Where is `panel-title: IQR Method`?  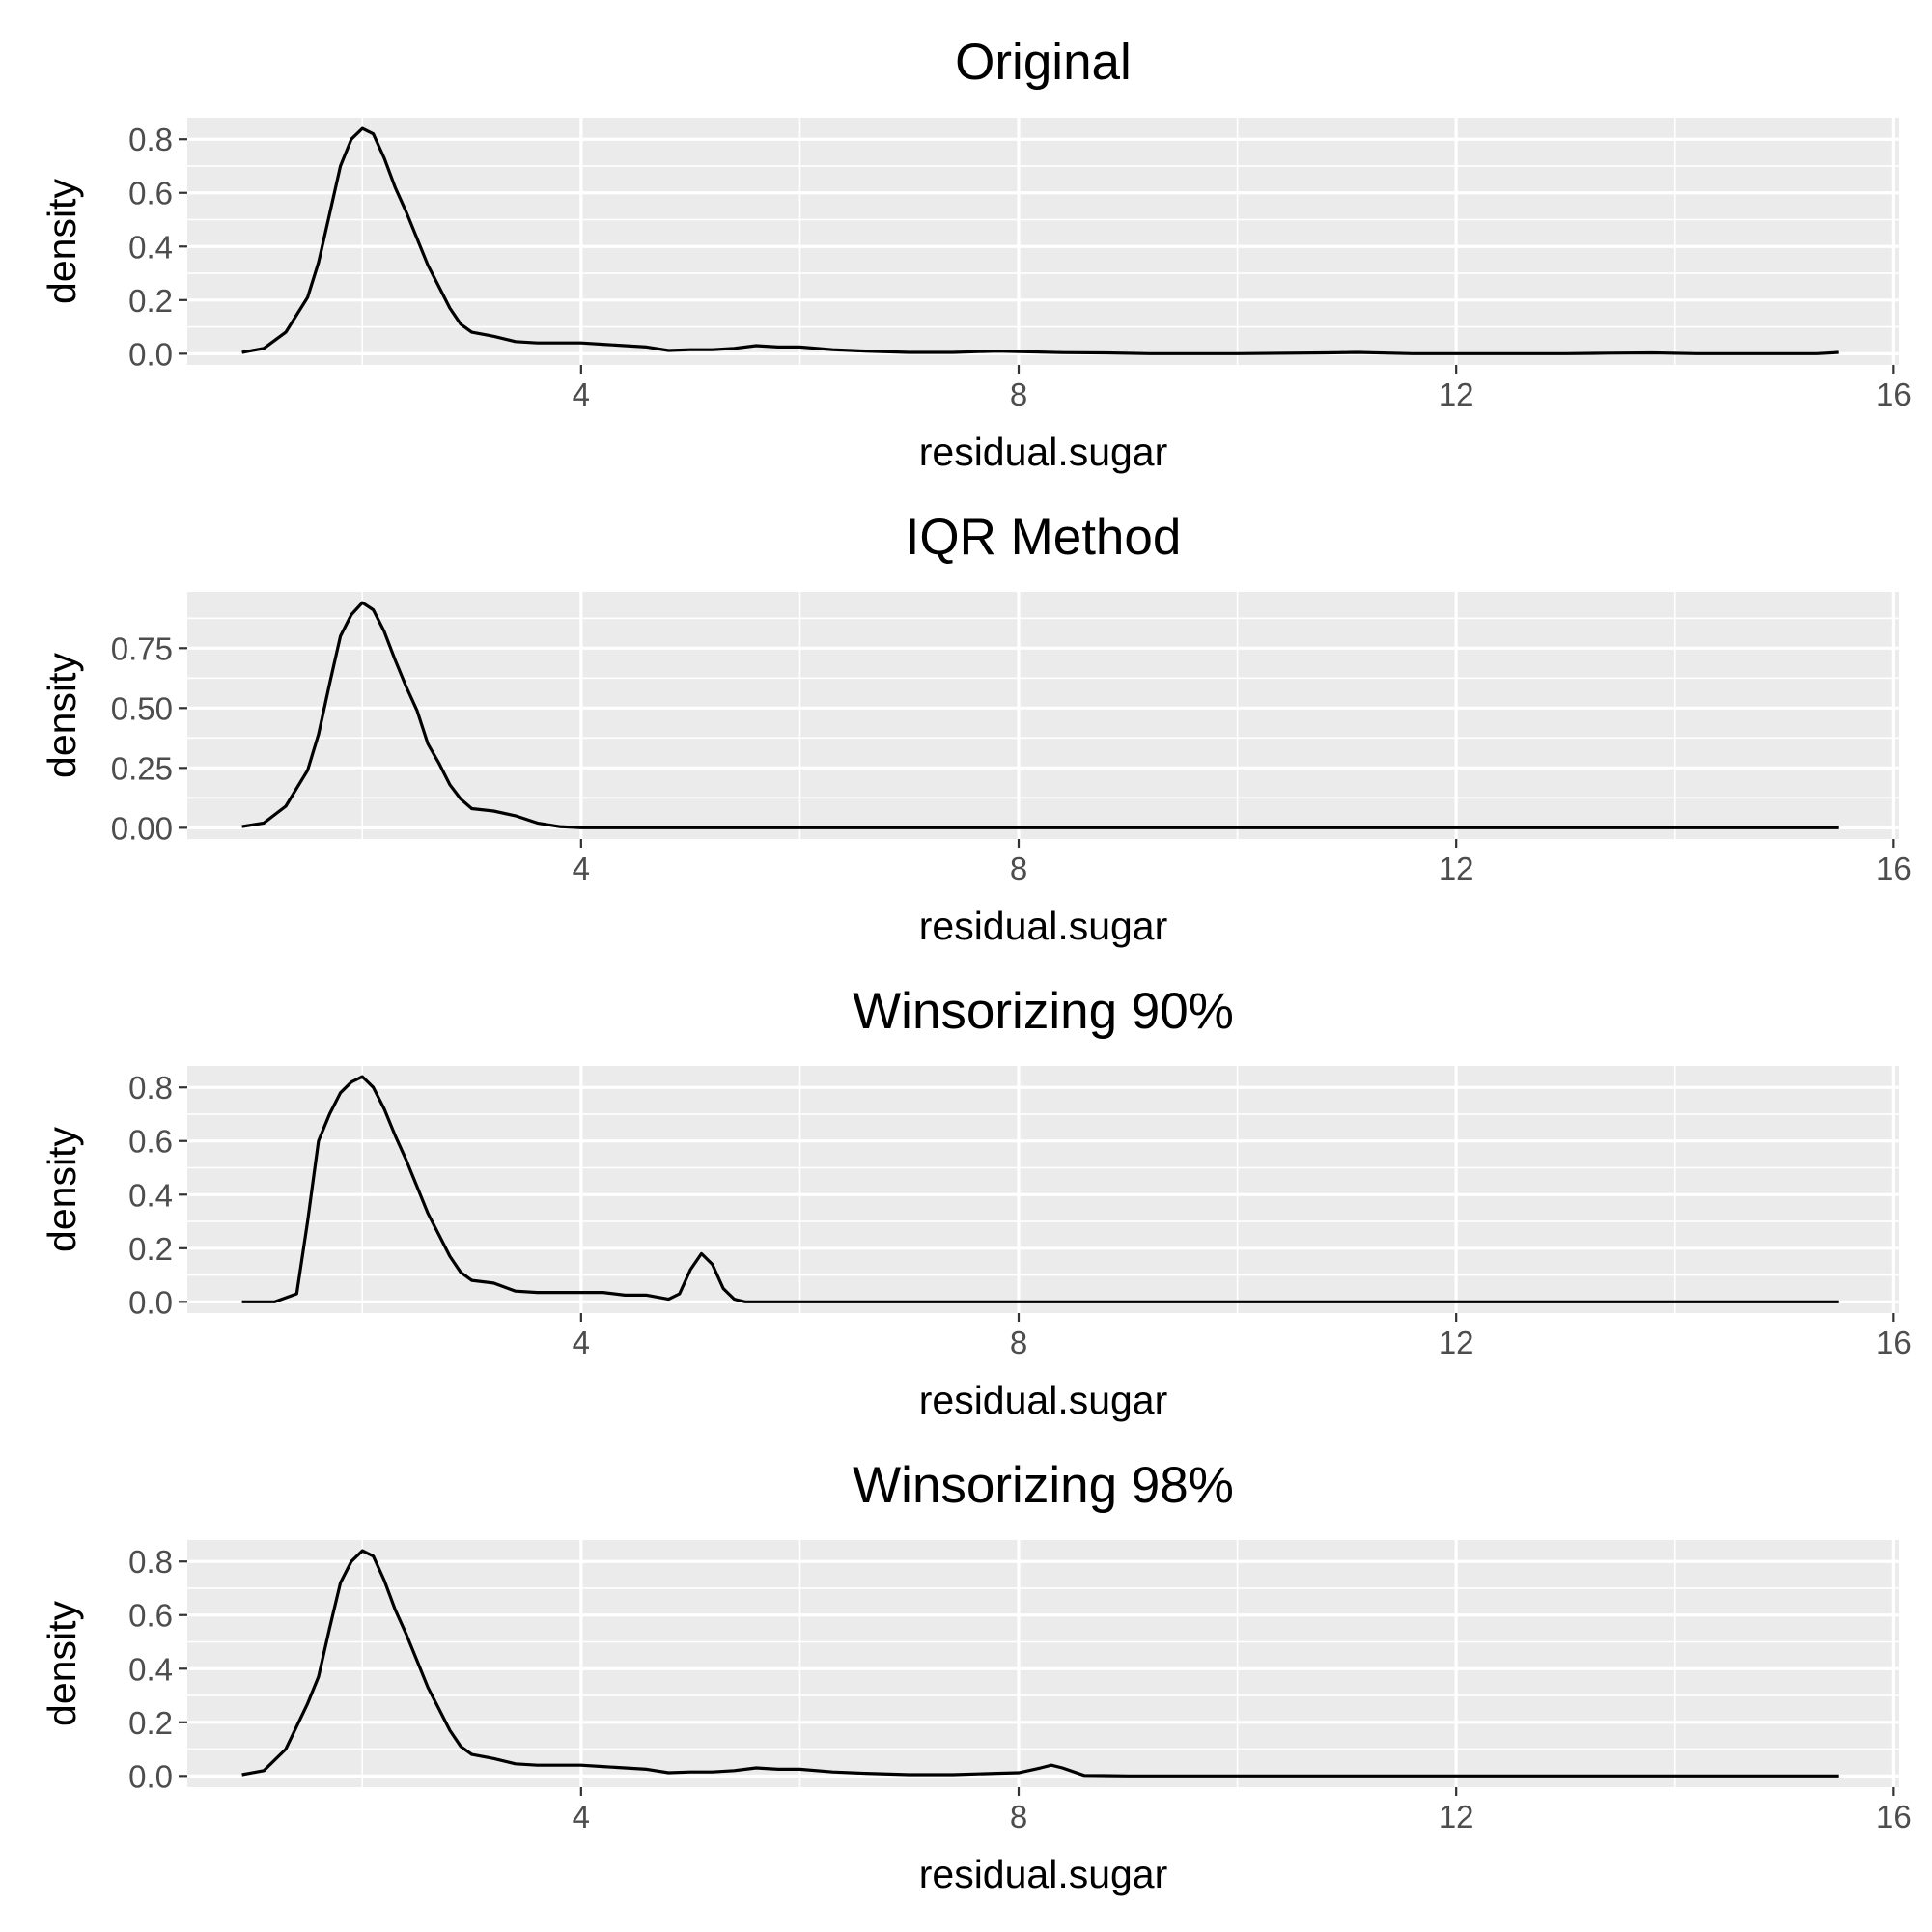
panel-title: IQR Method is located at coordinates (1044, 538).